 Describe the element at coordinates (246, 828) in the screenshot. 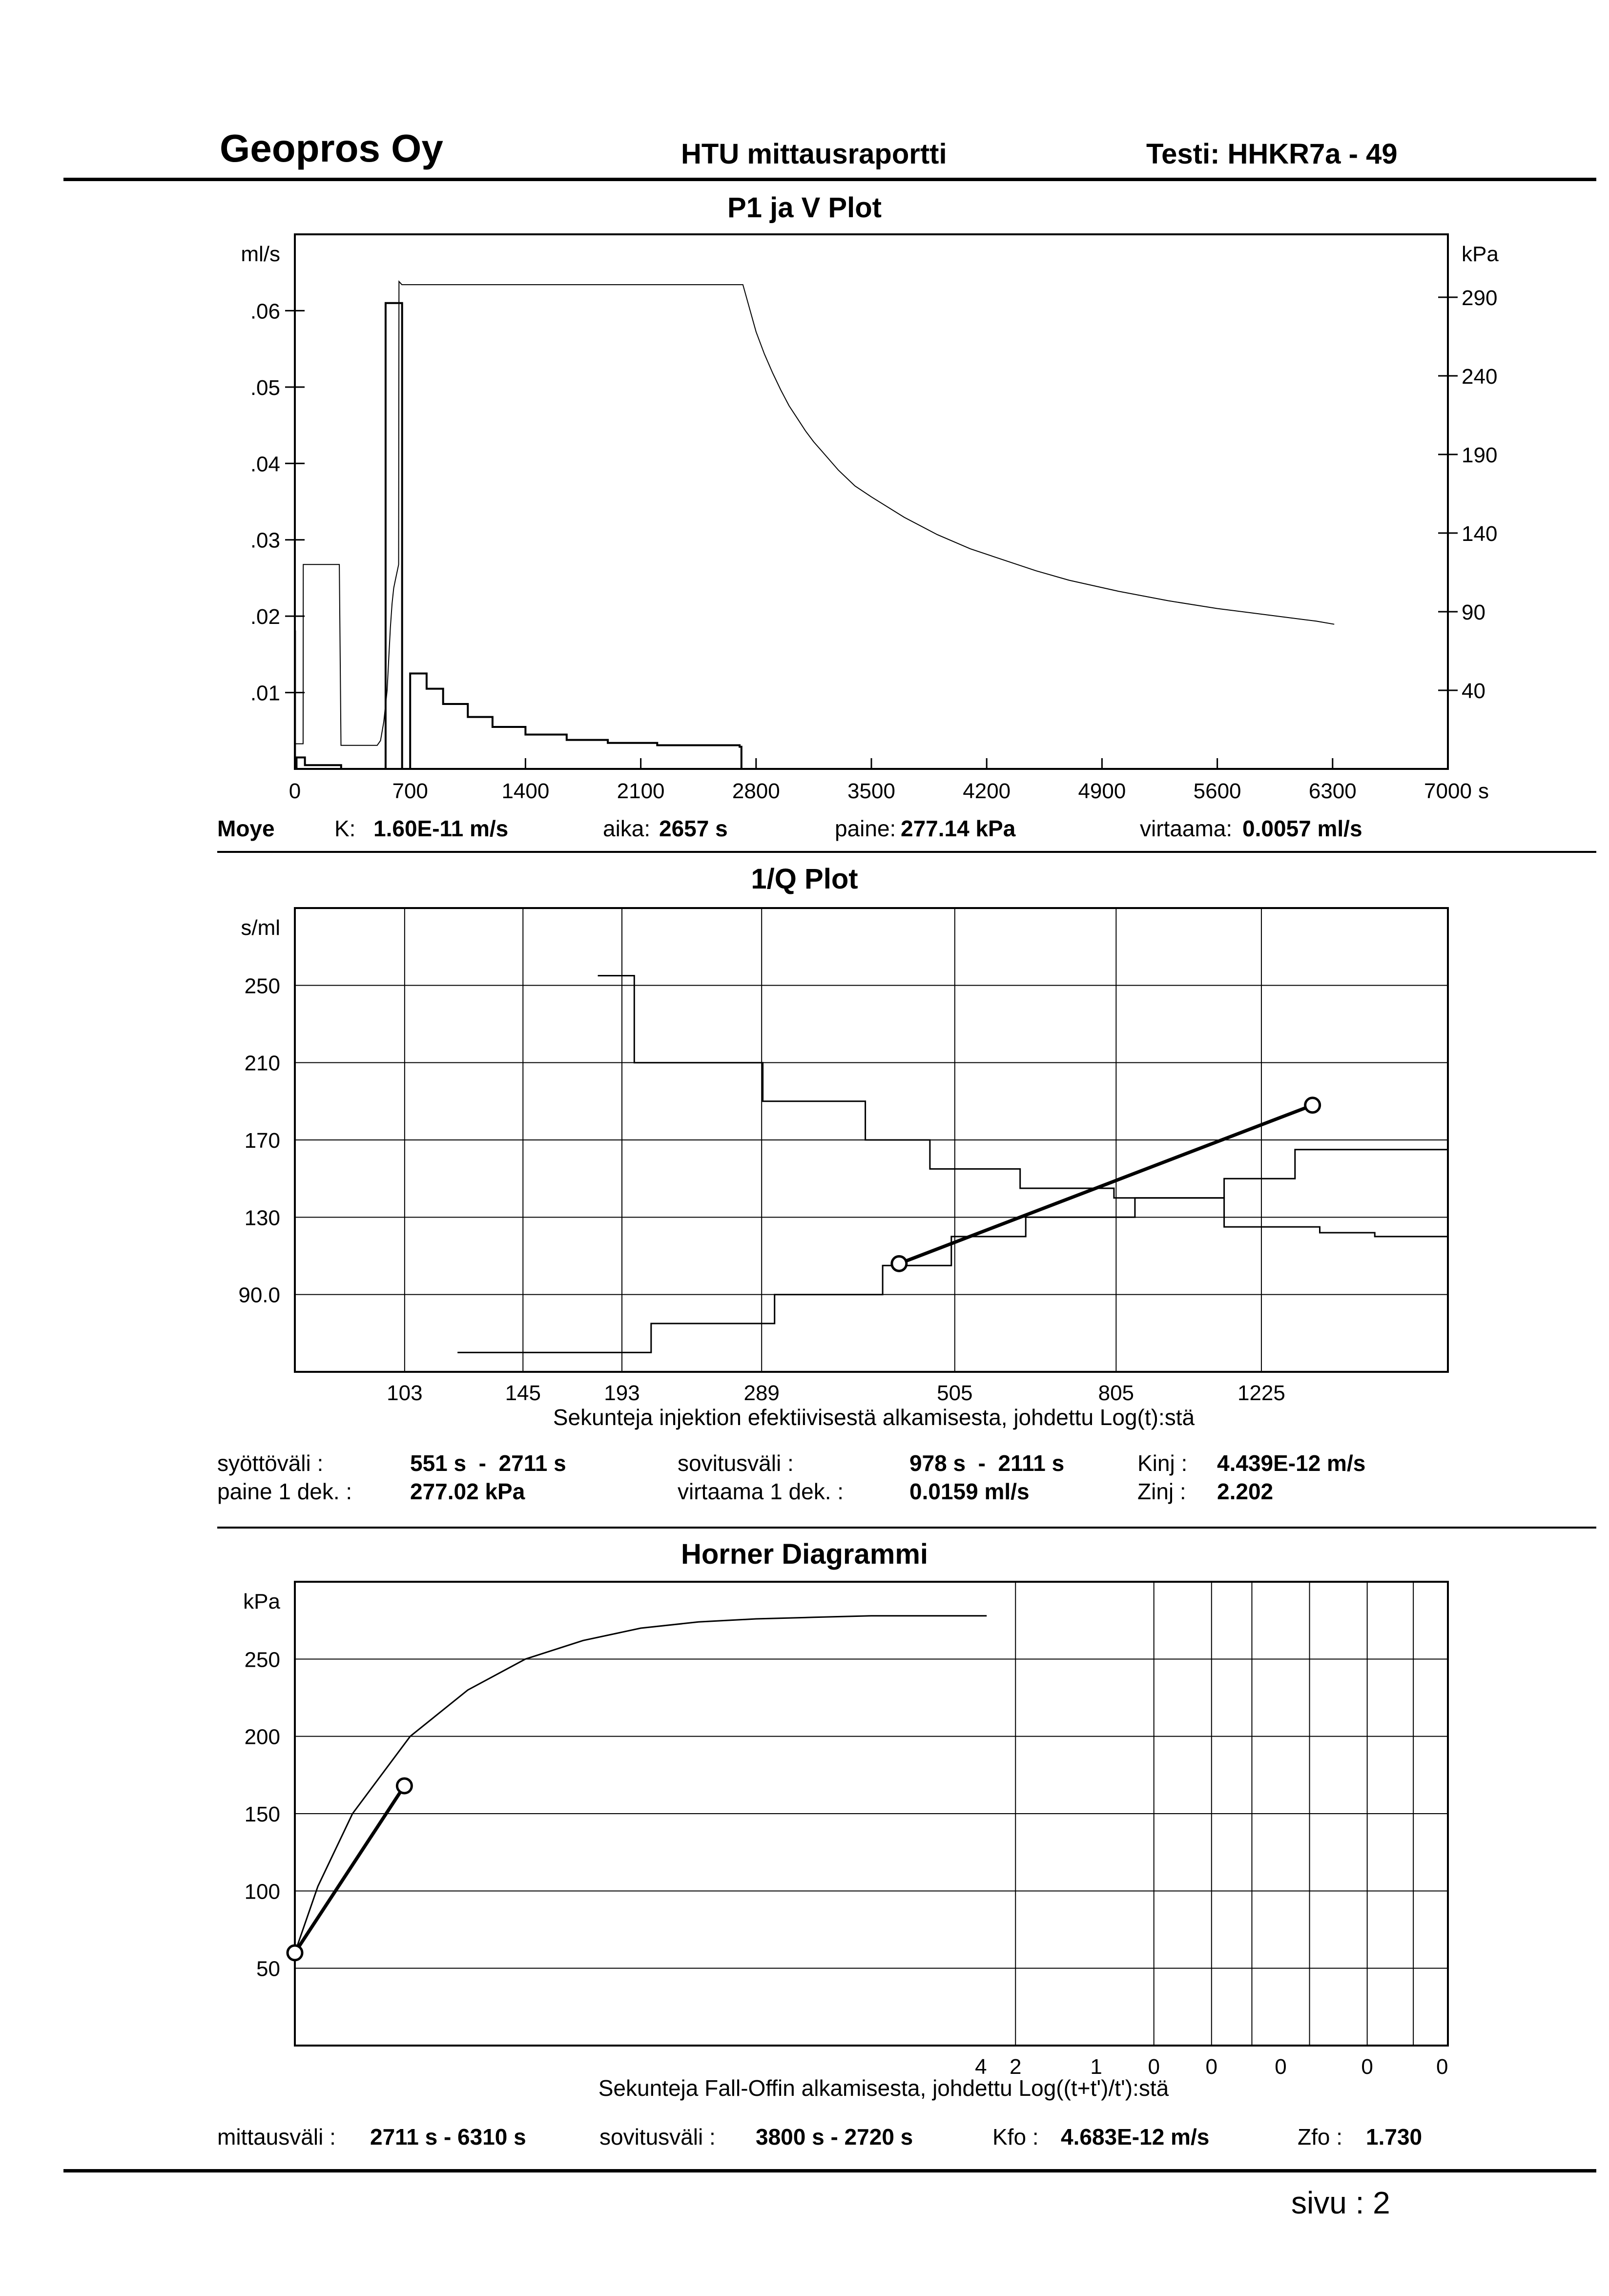

I see `plot1-method: Moye` at that location.